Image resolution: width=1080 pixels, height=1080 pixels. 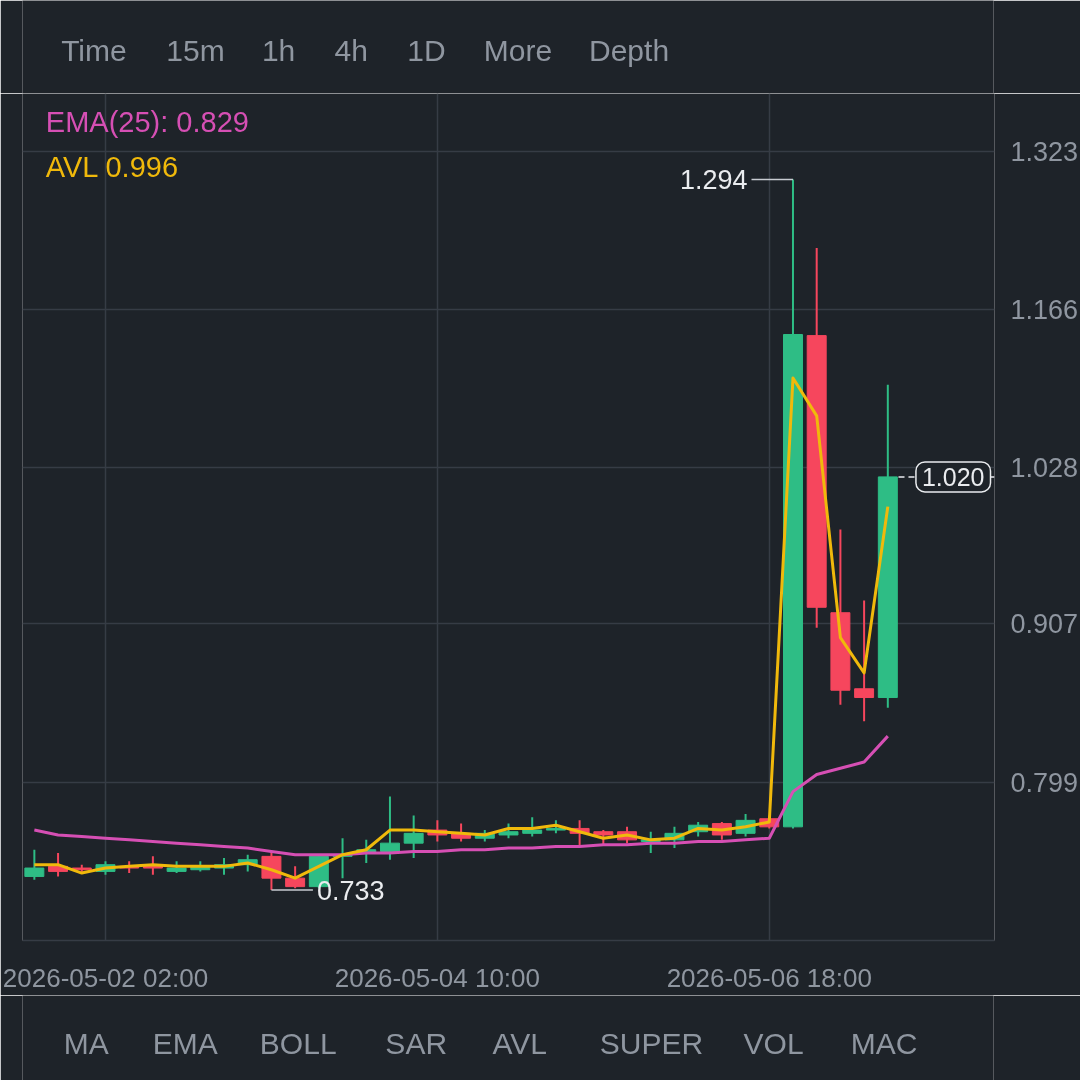 What do you see at coordinates (94, 50) in the screenshot?
I see `text: Time` at bounding box center [94, 50].